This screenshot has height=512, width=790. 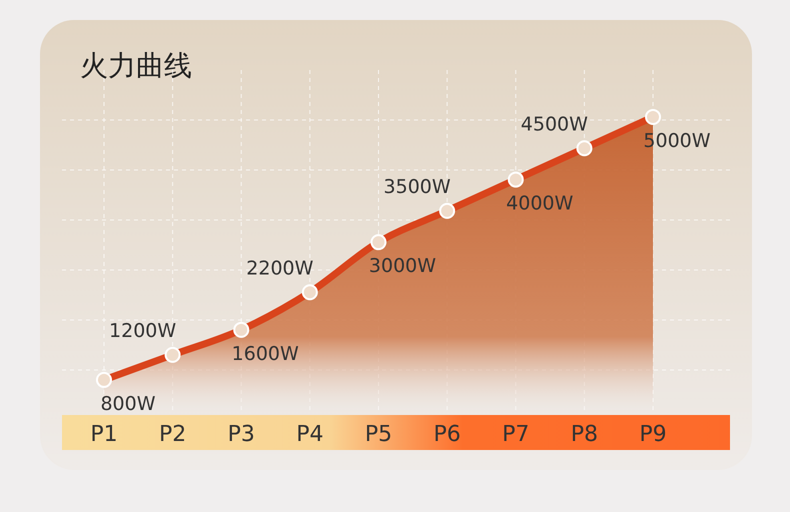 I want to click on x-tick-label: P9, so click(x=653, y=434).